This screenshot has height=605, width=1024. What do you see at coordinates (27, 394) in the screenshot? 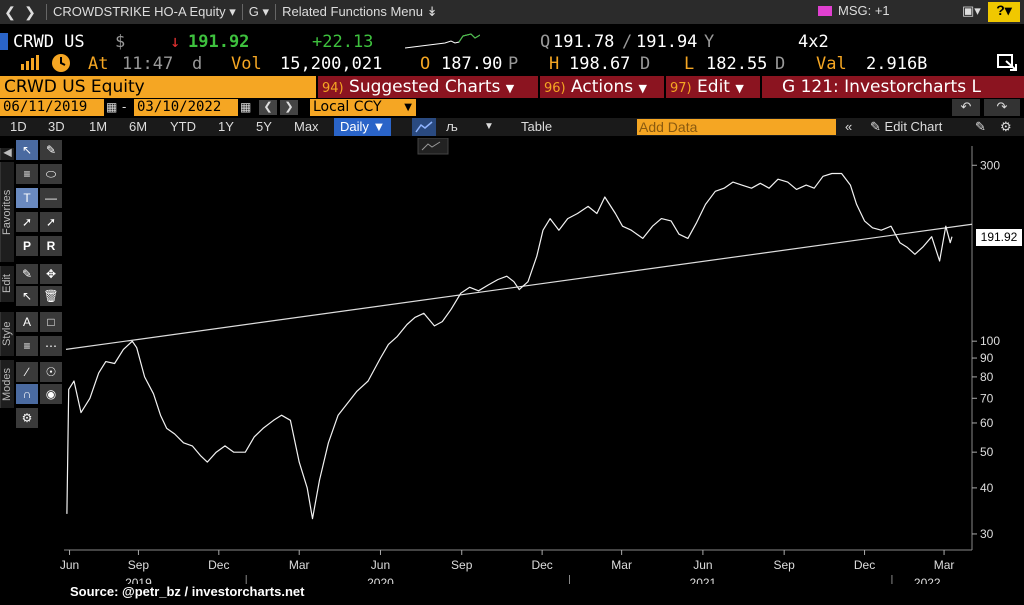
I see `magnet-icon: ∩` at bounding box center [27, 394].